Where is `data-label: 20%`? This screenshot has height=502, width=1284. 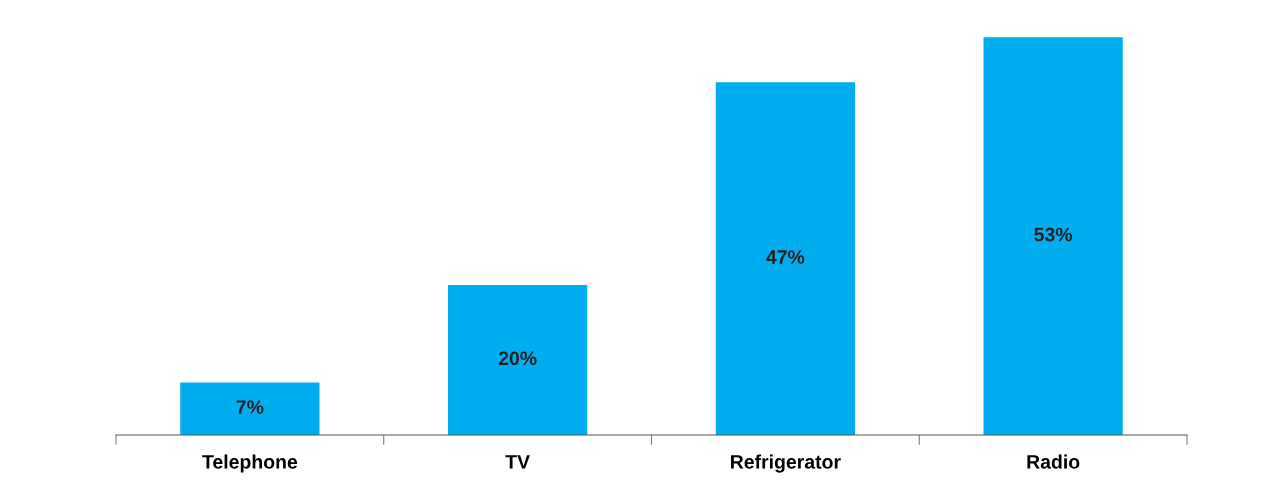
data-label: 20% is located at coordinates (517, 358).